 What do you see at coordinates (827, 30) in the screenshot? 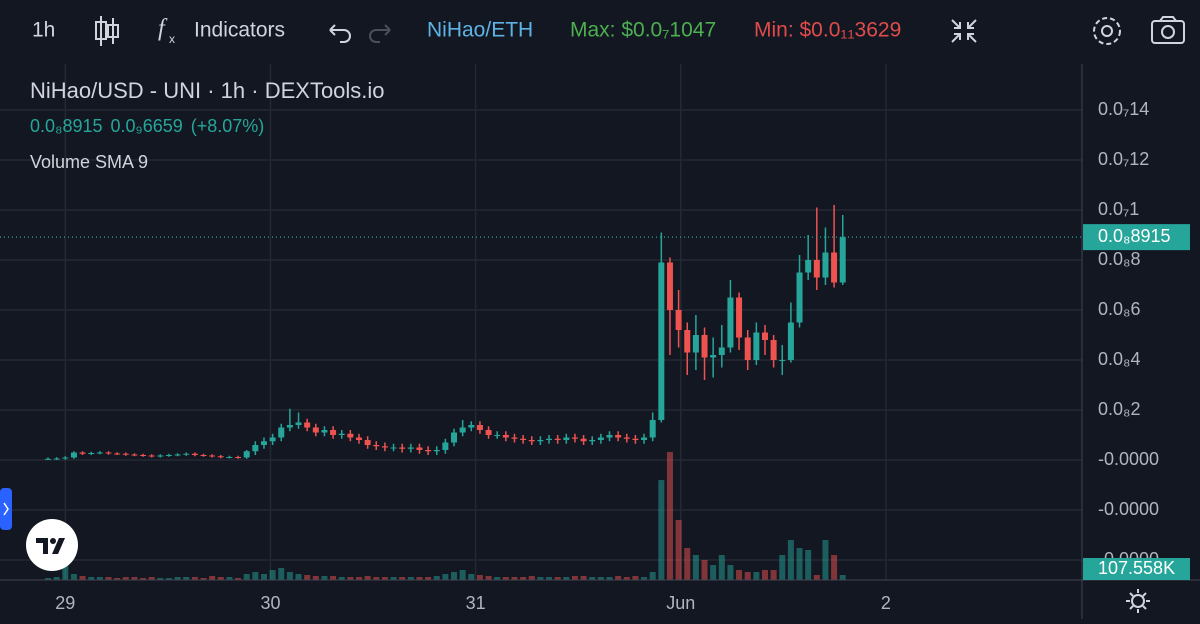
I see `min-price: Min: $0.0₁₁3629` at bounding box center [827, 30].